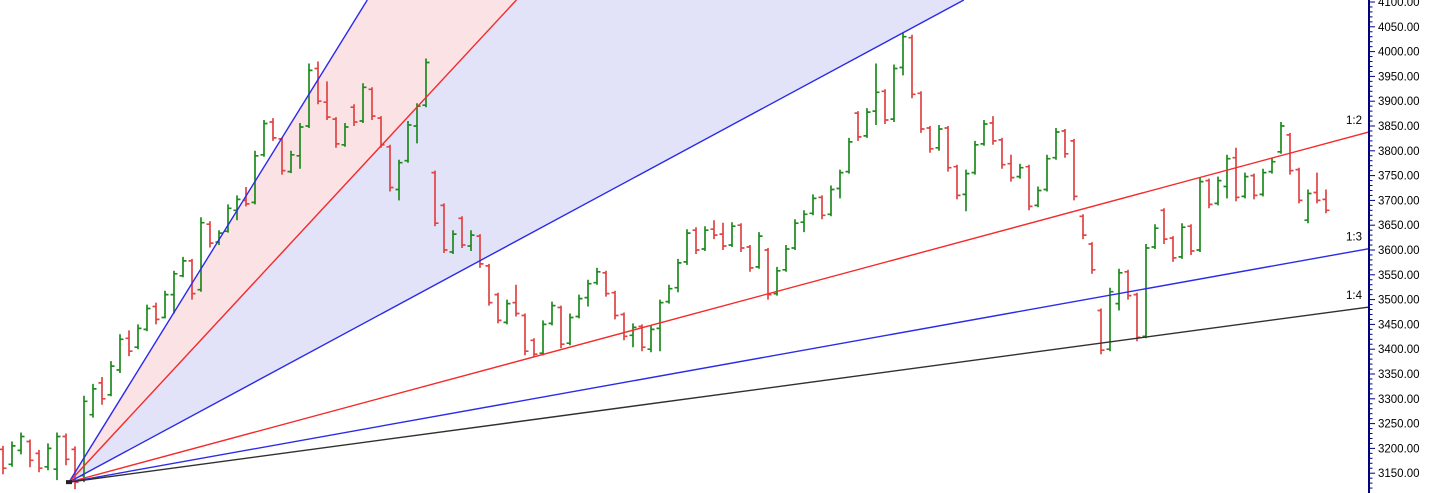 This screenshot has width=1434, height=493. What do you see at coordinates (1399, 226) in the screenshot?
I see `axis-price-label: 3650.00` at bounding box center [1399, 226].